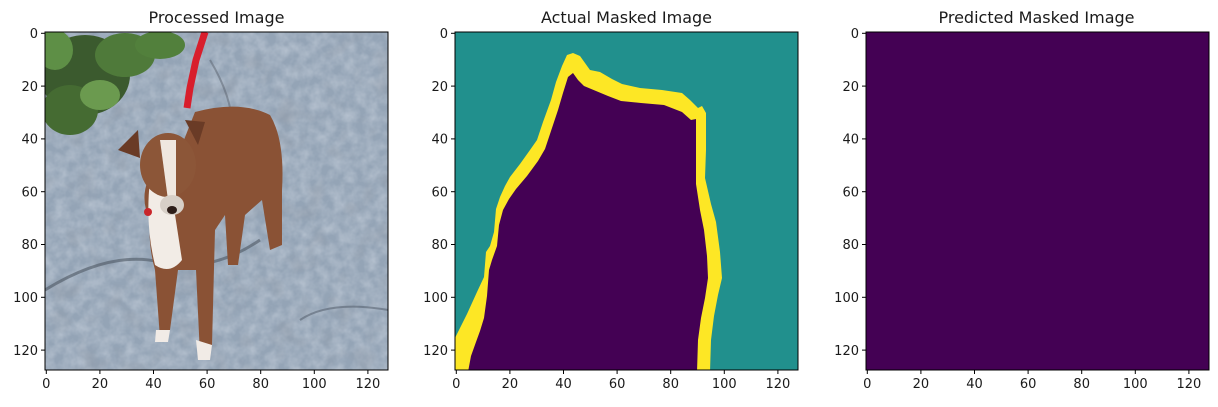 This screenshot has width=1218, height=407. What do you see at coordinates (115, 83) in the screenshot?
I see `shrub` at bounding box center [115, 83].